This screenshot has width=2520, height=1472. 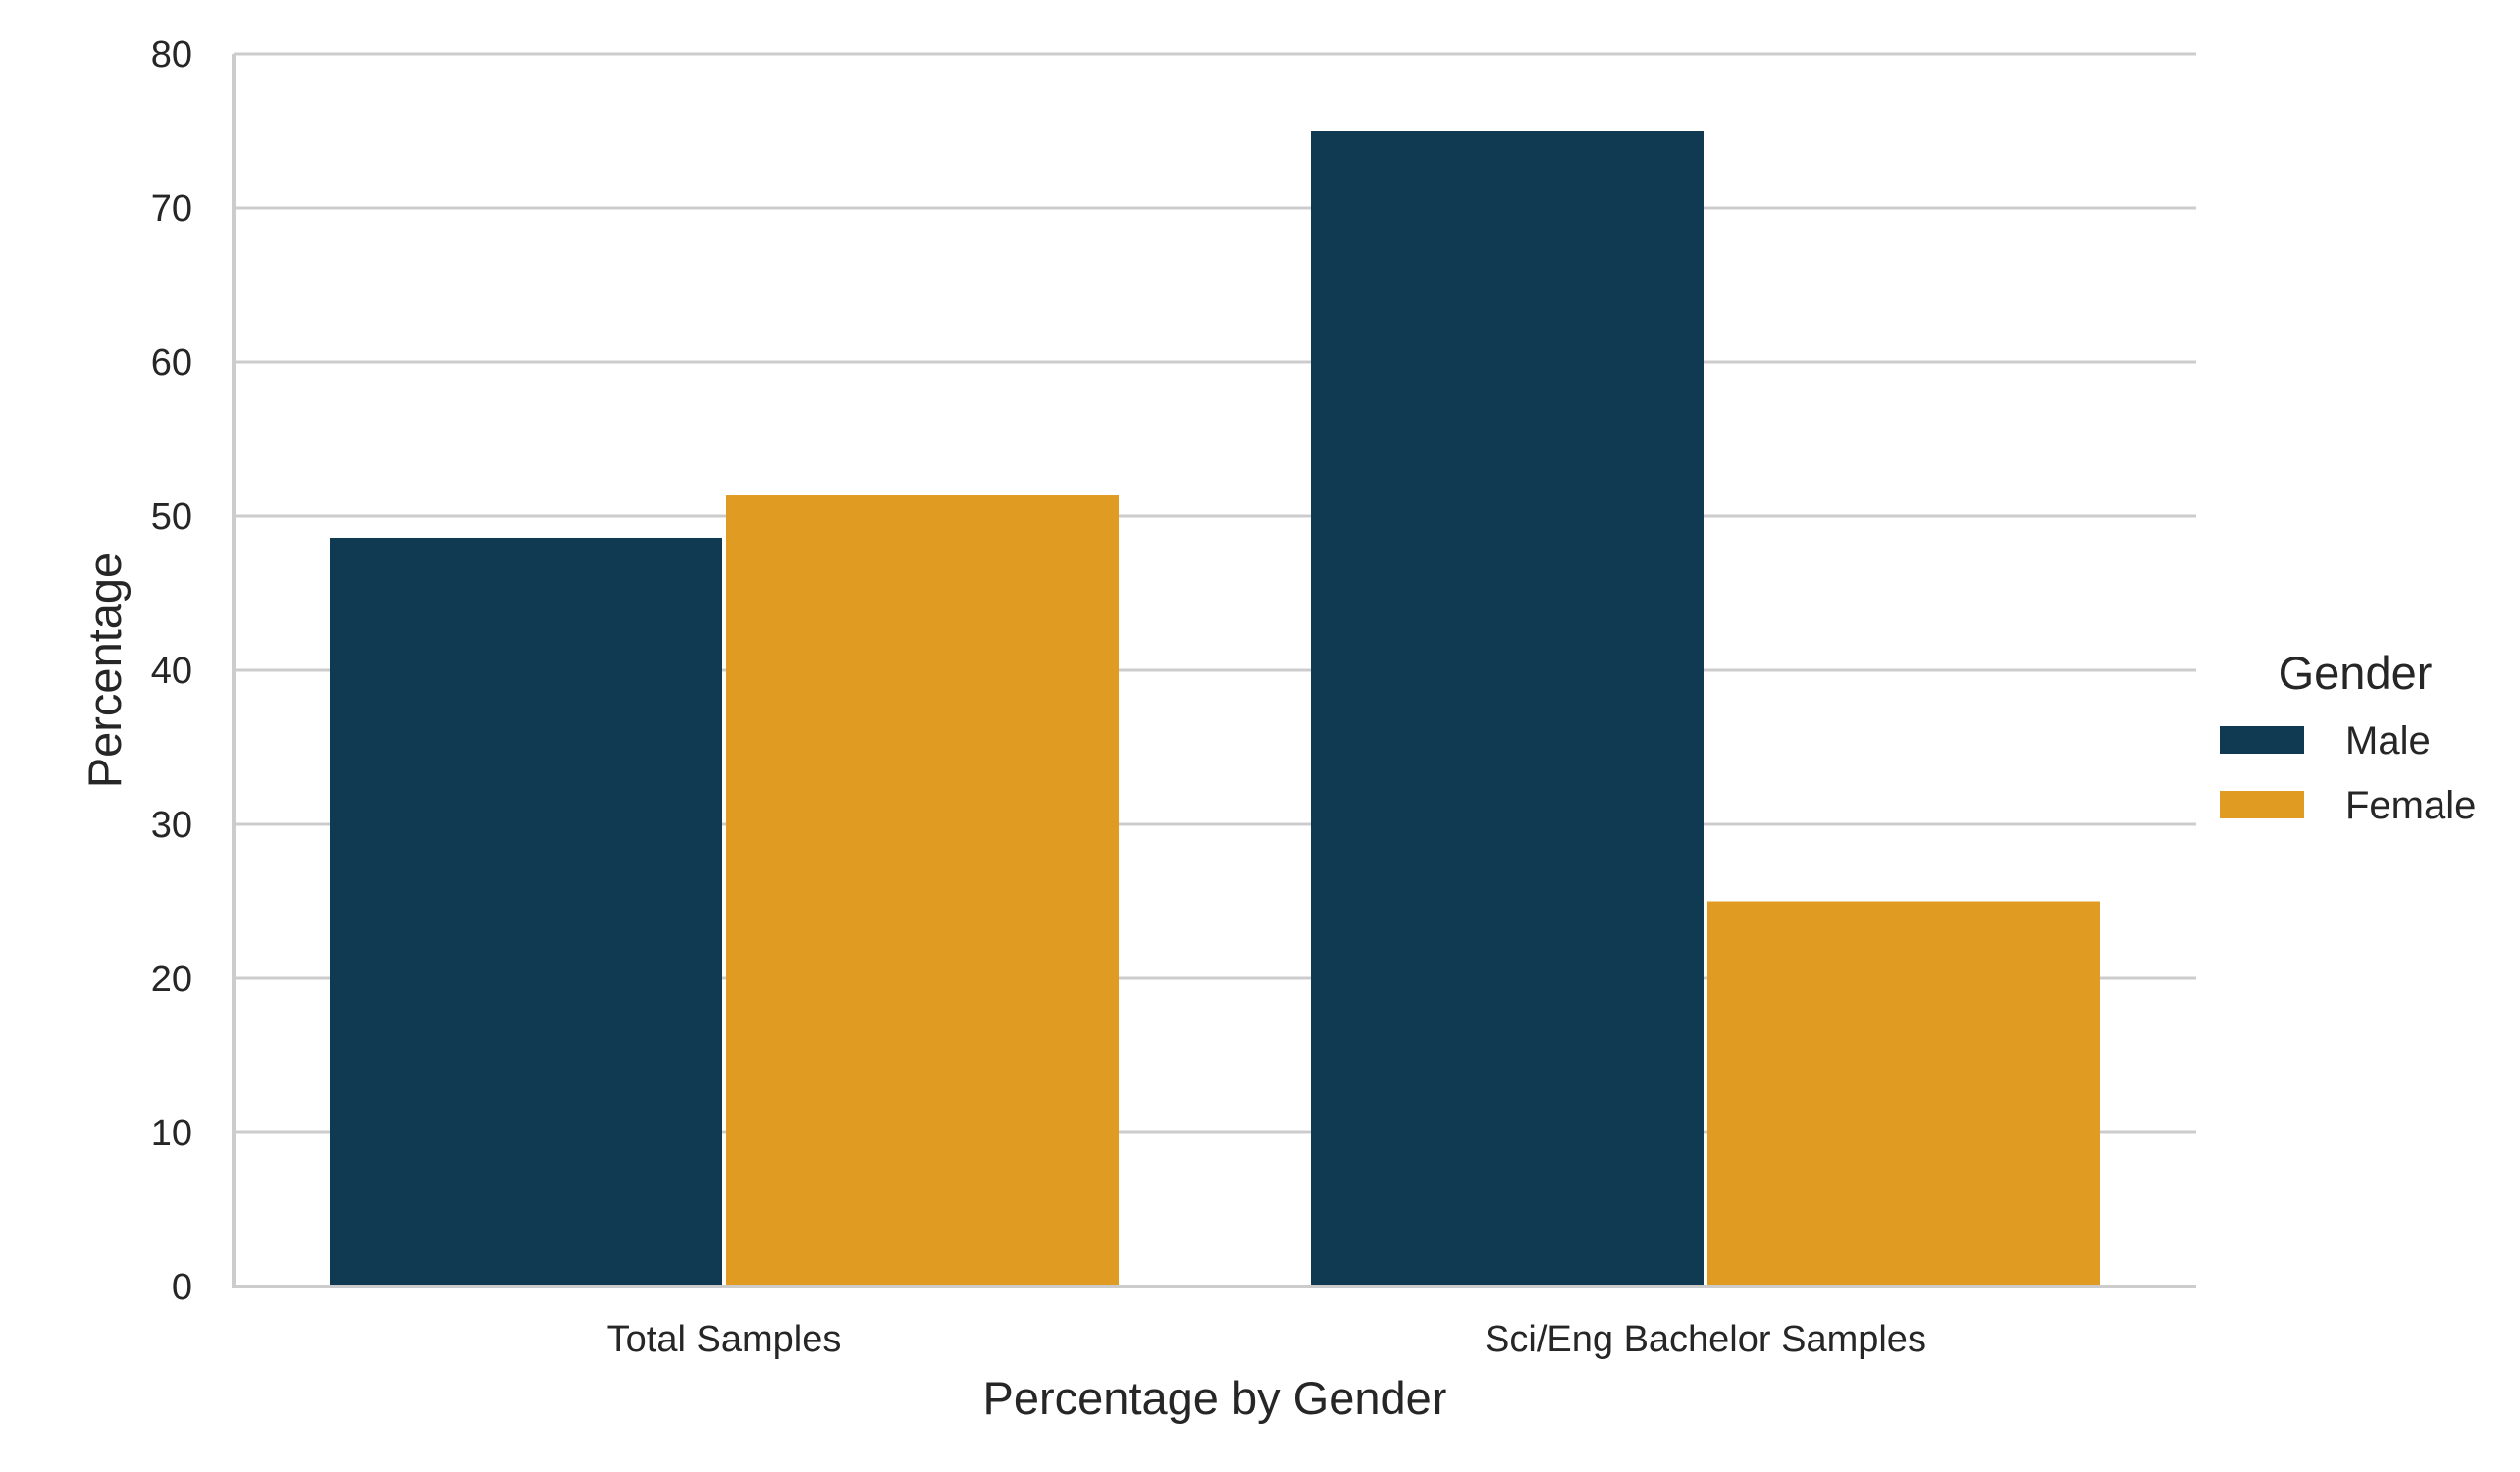 I want to click on y-tick-label: 10, so click(x=171, y=1133).